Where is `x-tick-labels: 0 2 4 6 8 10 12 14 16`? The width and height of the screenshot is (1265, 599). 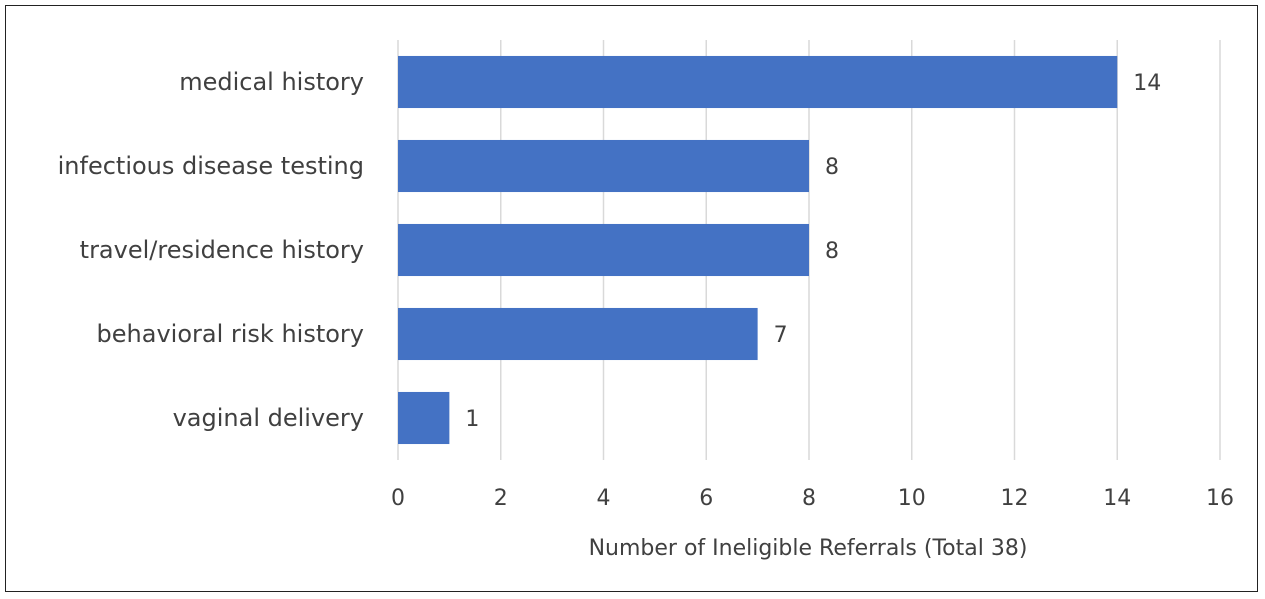 x-tick-labels: 0 2 4 6 8 10 12 14 16 is located at coordinates (812, 498).